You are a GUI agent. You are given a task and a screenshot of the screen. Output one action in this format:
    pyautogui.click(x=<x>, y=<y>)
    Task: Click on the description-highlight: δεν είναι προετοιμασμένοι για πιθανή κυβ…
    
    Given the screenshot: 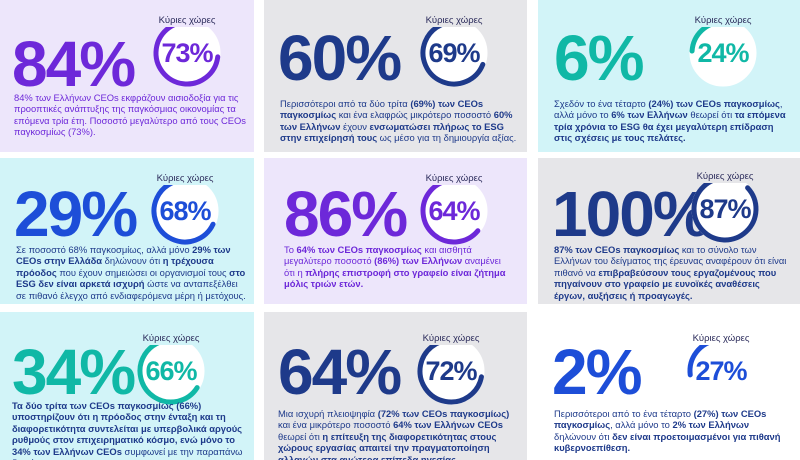 What is the action you would take?
    pyautogui.click(x=667, y=442)
    